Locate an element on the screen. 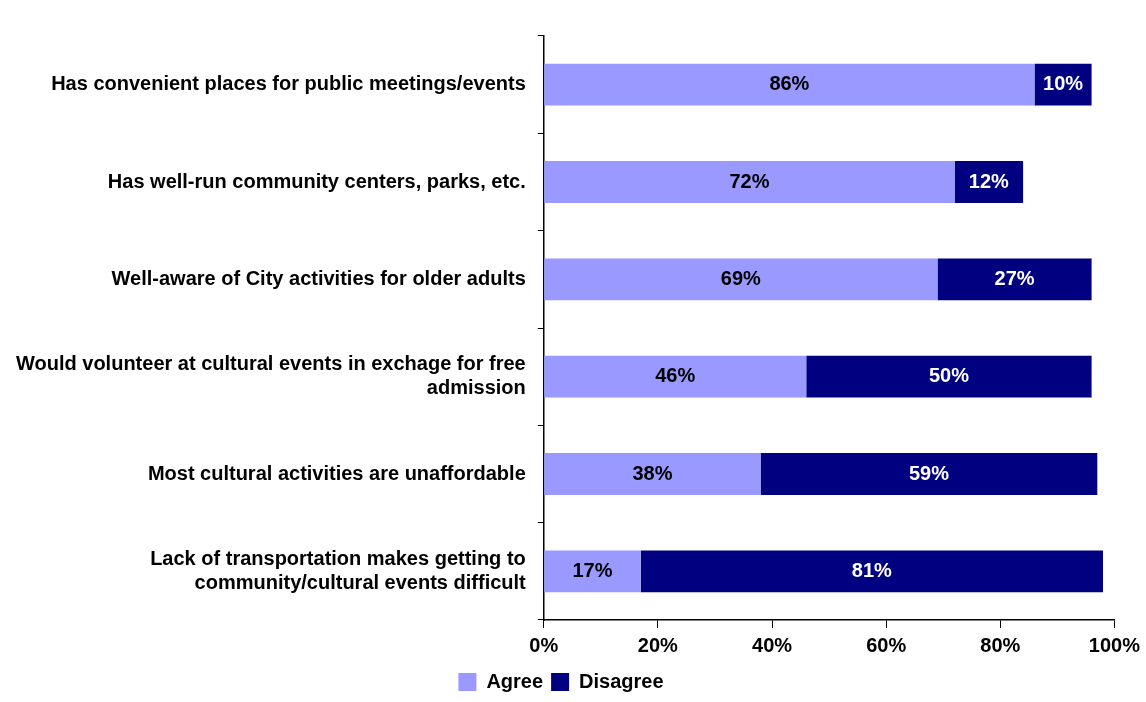  data-label: 81% is located at coordinates (872, 569).